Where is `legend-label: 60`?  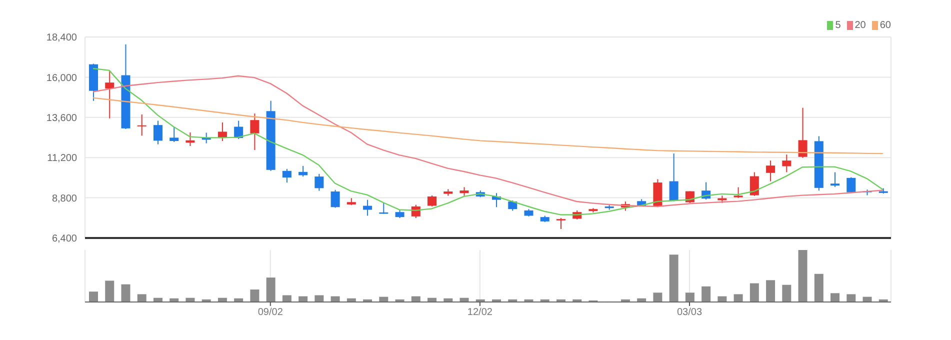
legend-label: 60 is located at coordinates (885, 25).